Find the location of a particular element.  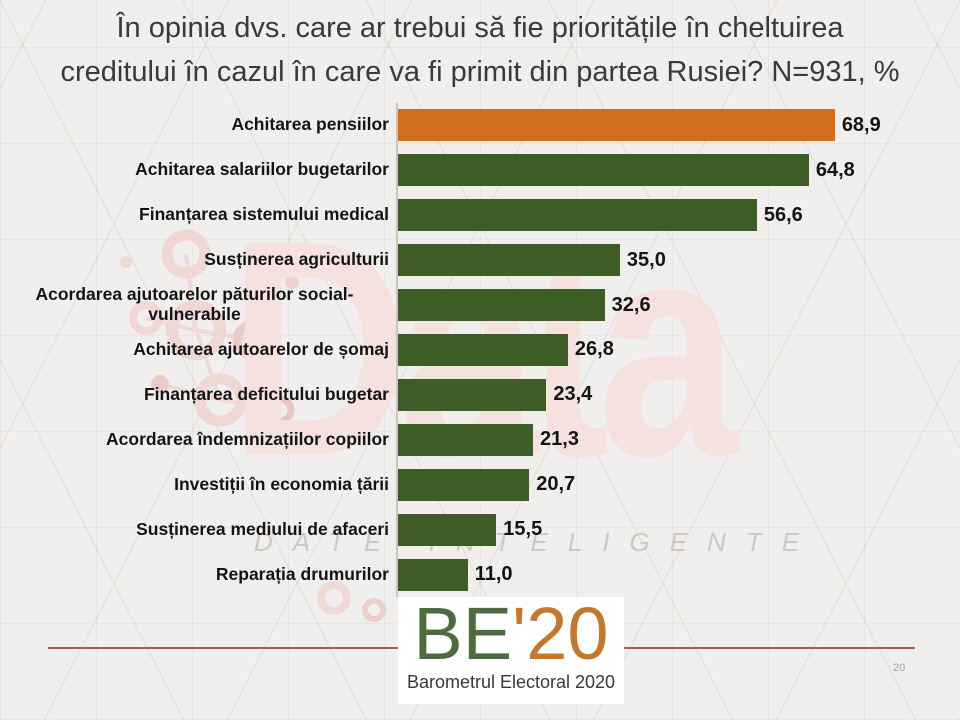

bar-row: Finanțarea sistemului medical 56,6 is located at coordinates (470, 215).